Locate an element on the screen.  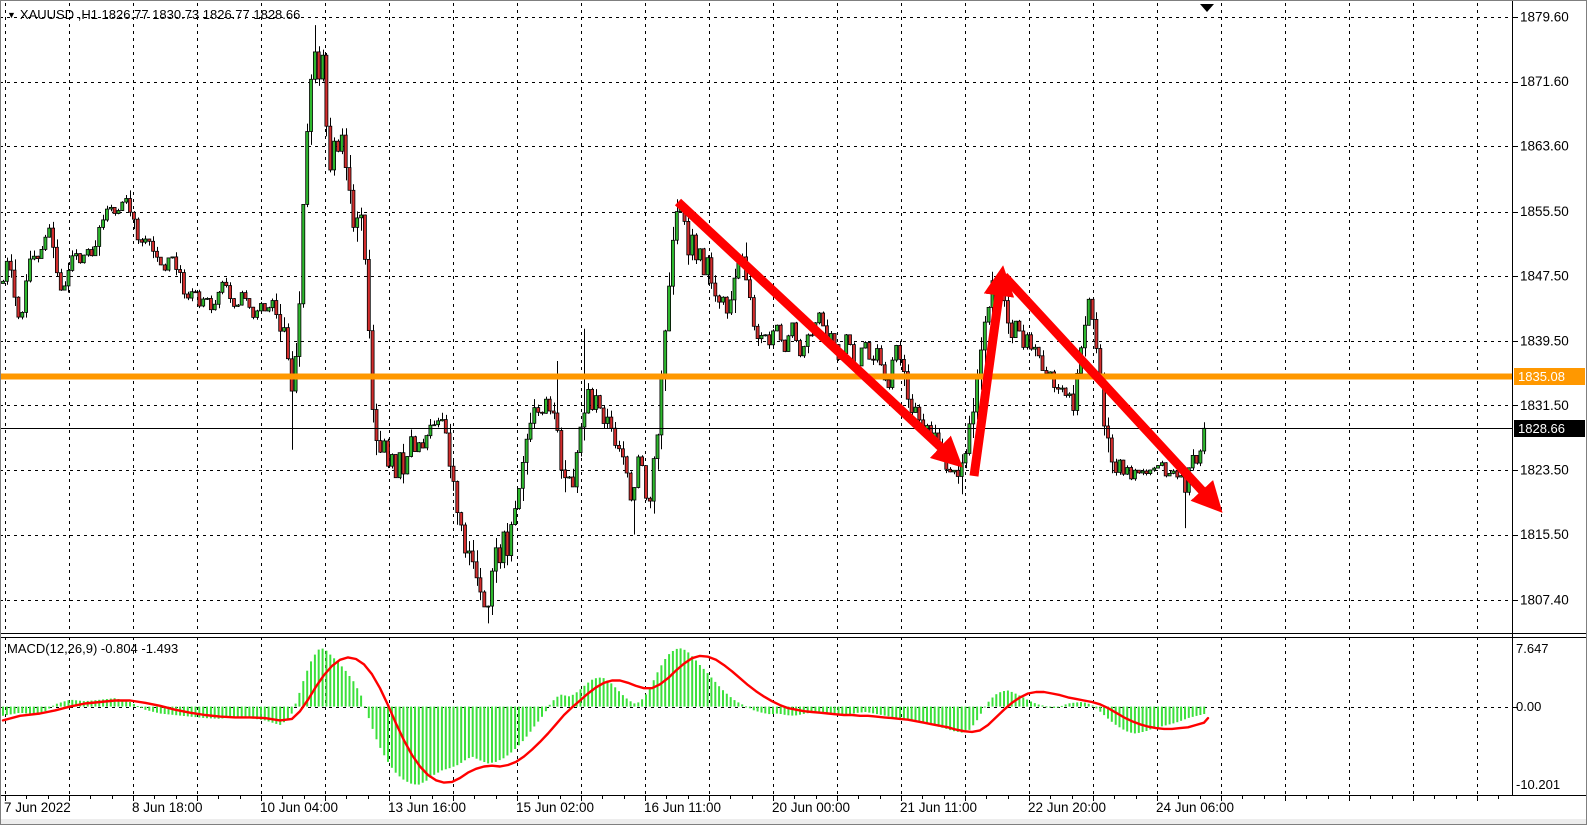
macd-histogram is located at coordinates (604, 716).